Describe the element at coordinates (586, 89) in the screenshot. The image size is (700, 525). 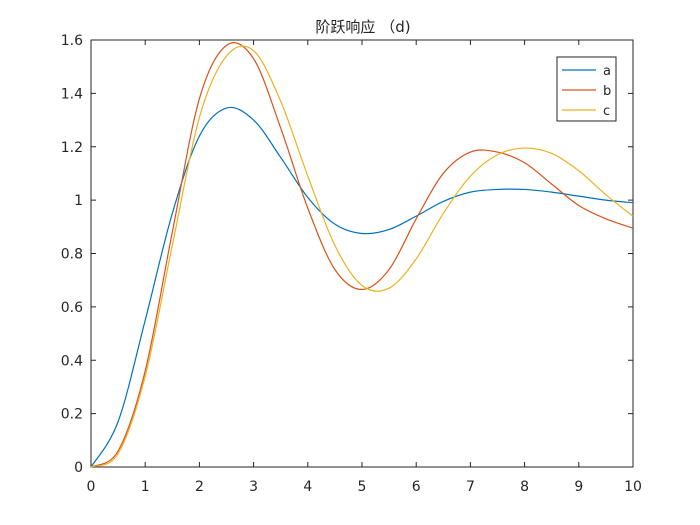
I see `legend: abc` at that location.